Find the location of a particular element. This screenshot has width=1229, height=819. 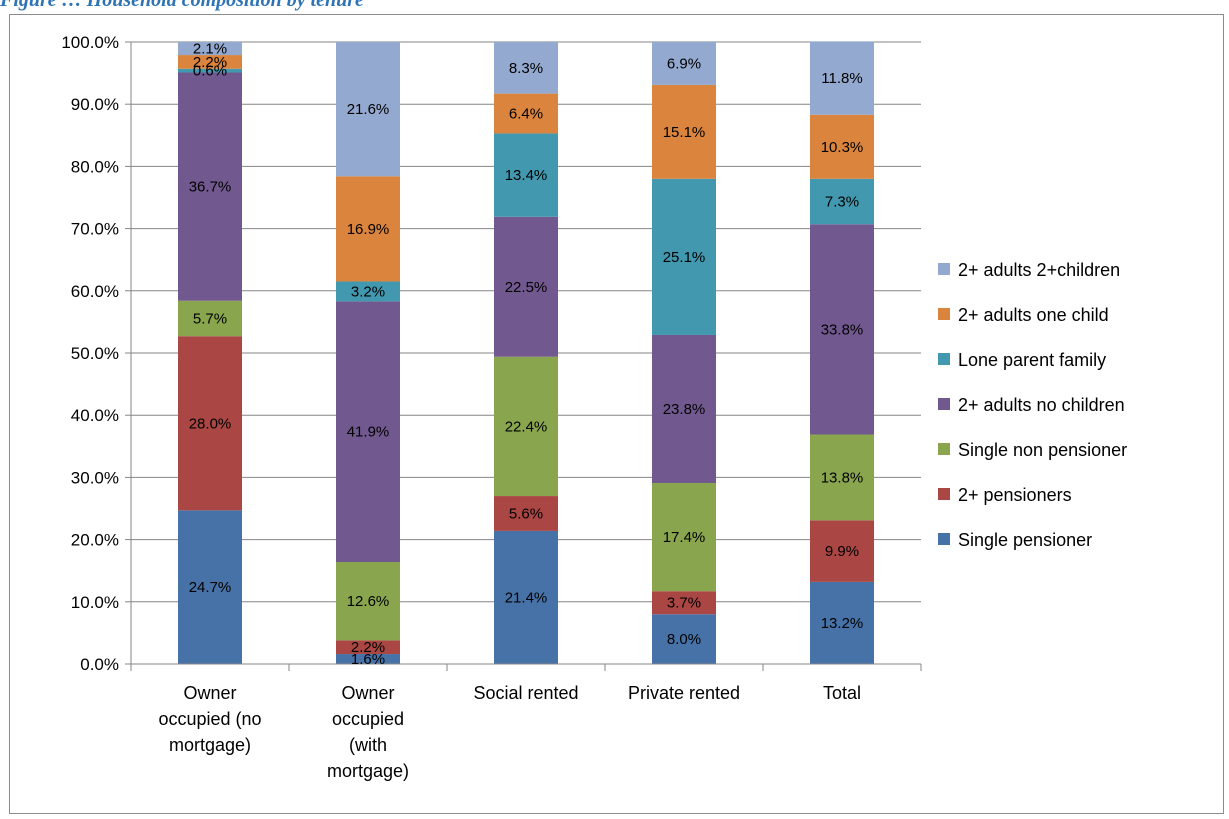

data-label: 7.3% is located at coordinates (842, 202).